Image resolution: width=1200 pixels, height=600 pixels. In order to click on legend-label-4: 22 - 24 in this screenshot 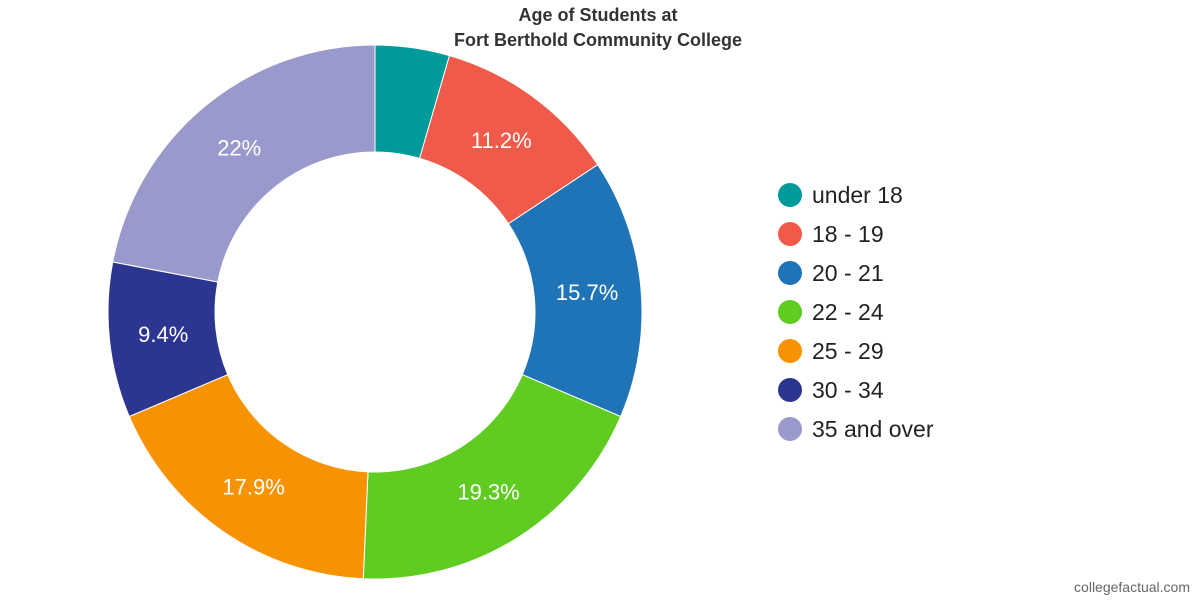, I will do `click(848, 312)`.